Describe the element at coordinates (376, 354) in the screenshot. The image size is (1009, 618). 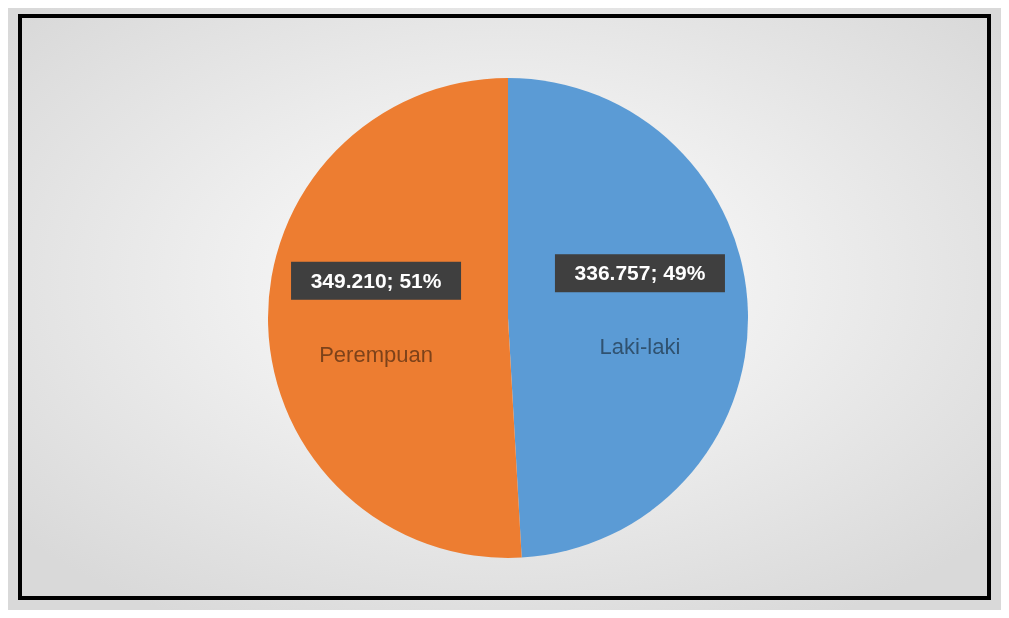
I see `slice-label: Perempuan` at that location.